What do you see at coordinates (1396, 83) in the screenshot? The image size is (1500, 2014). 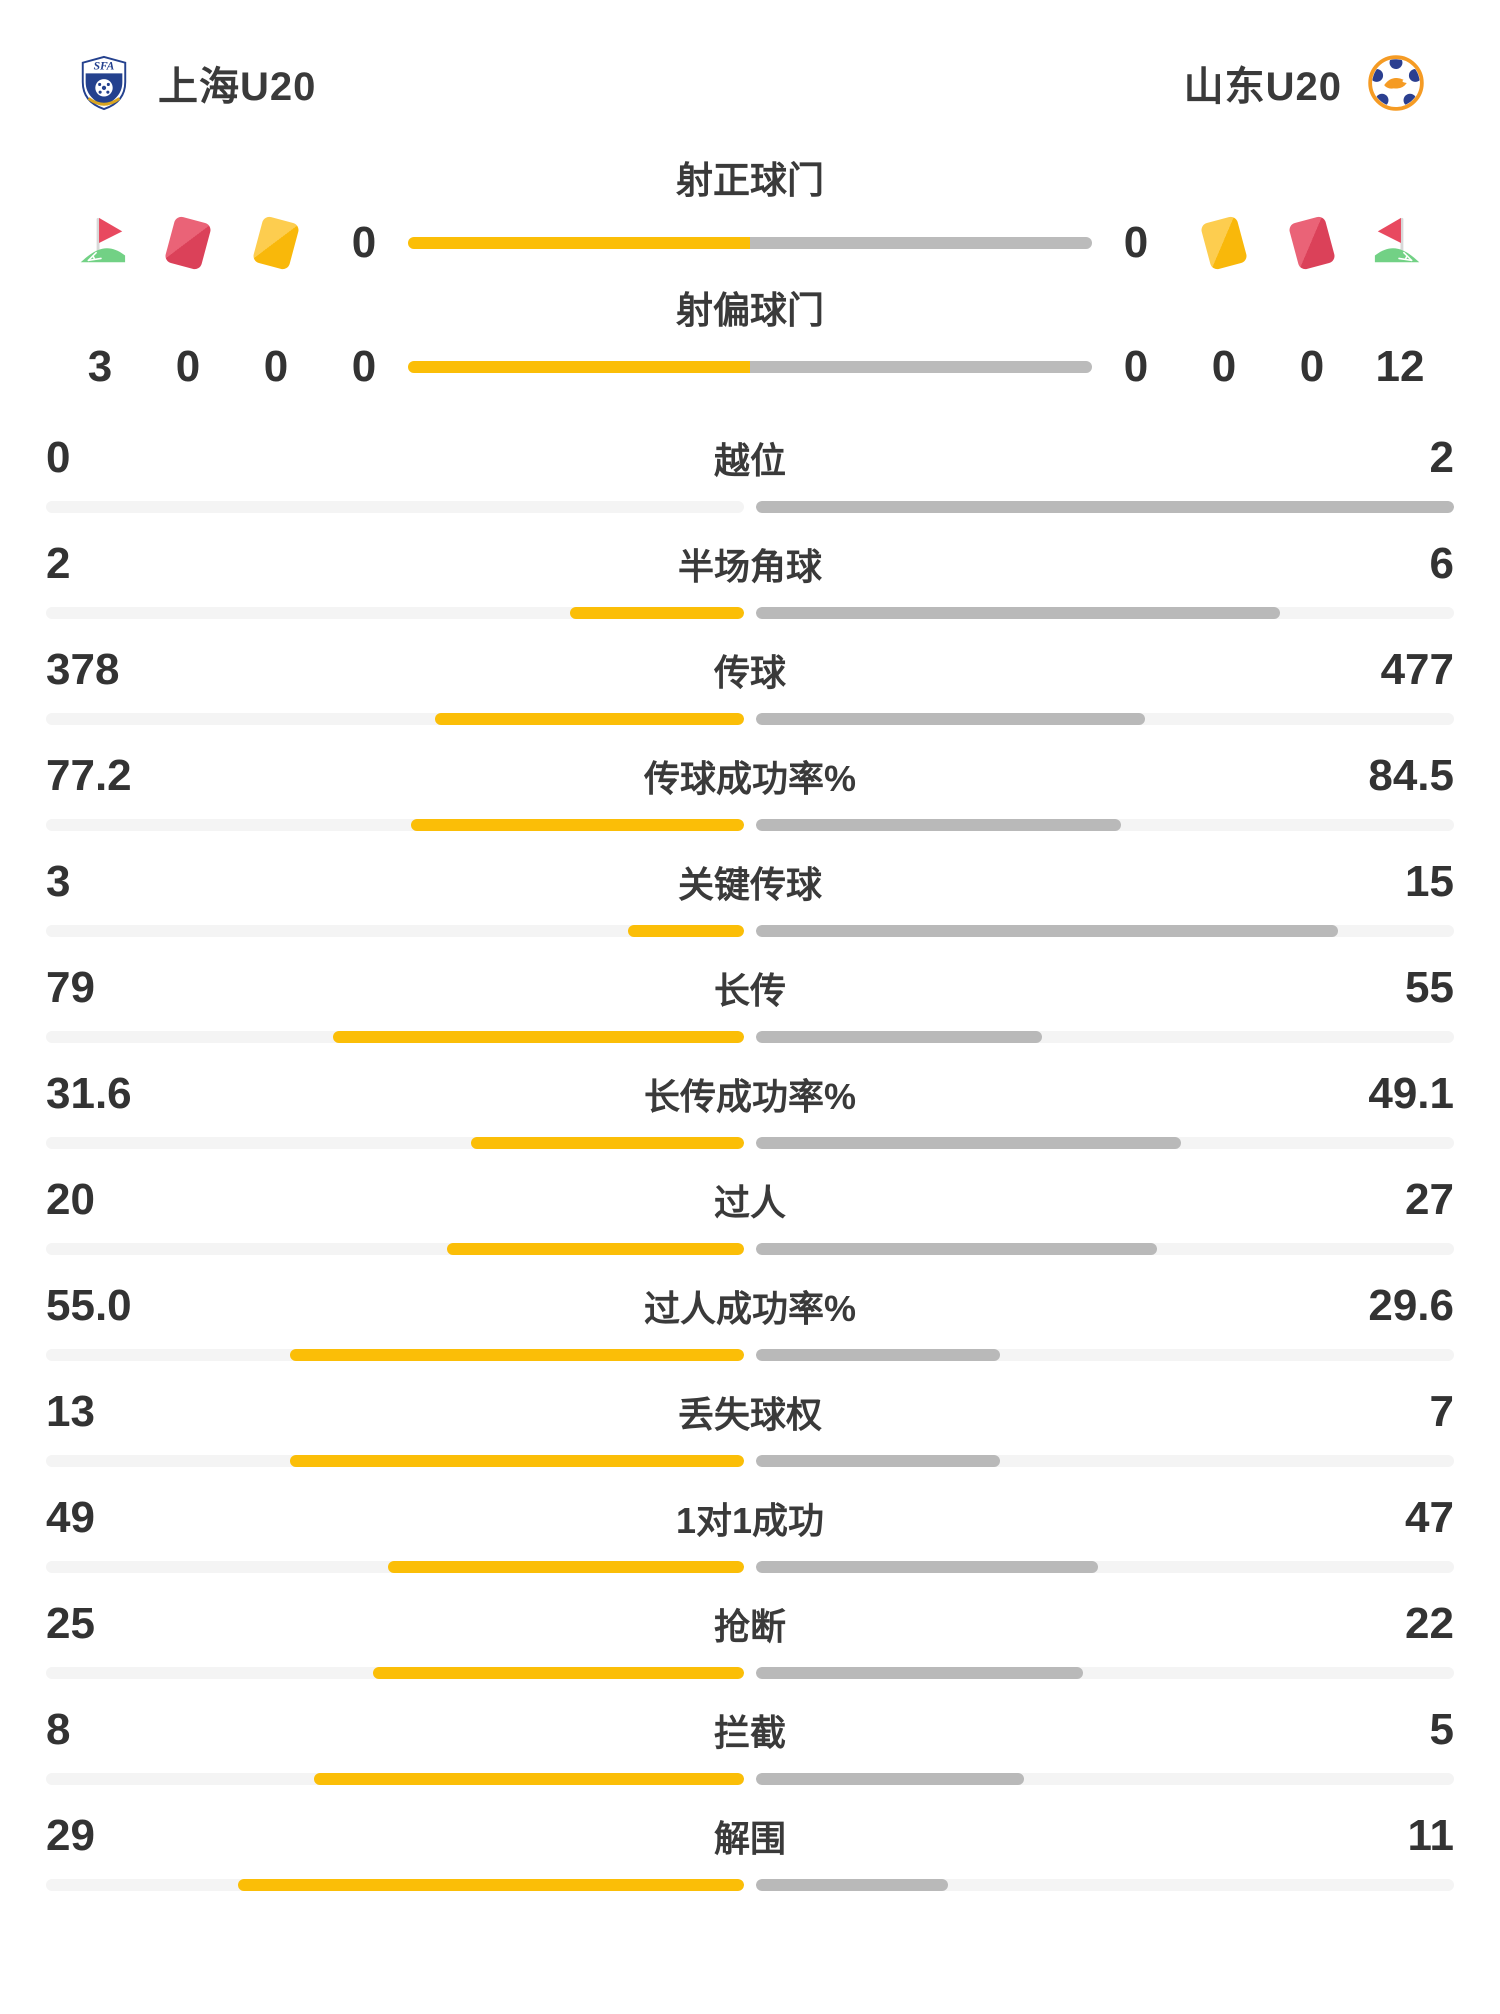 I see `away-team-badge-icon` at bounding box center [1396, 83].